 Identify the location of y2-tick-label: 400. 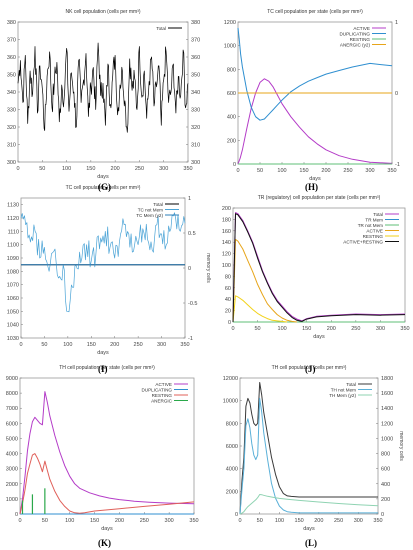
(385, 485).